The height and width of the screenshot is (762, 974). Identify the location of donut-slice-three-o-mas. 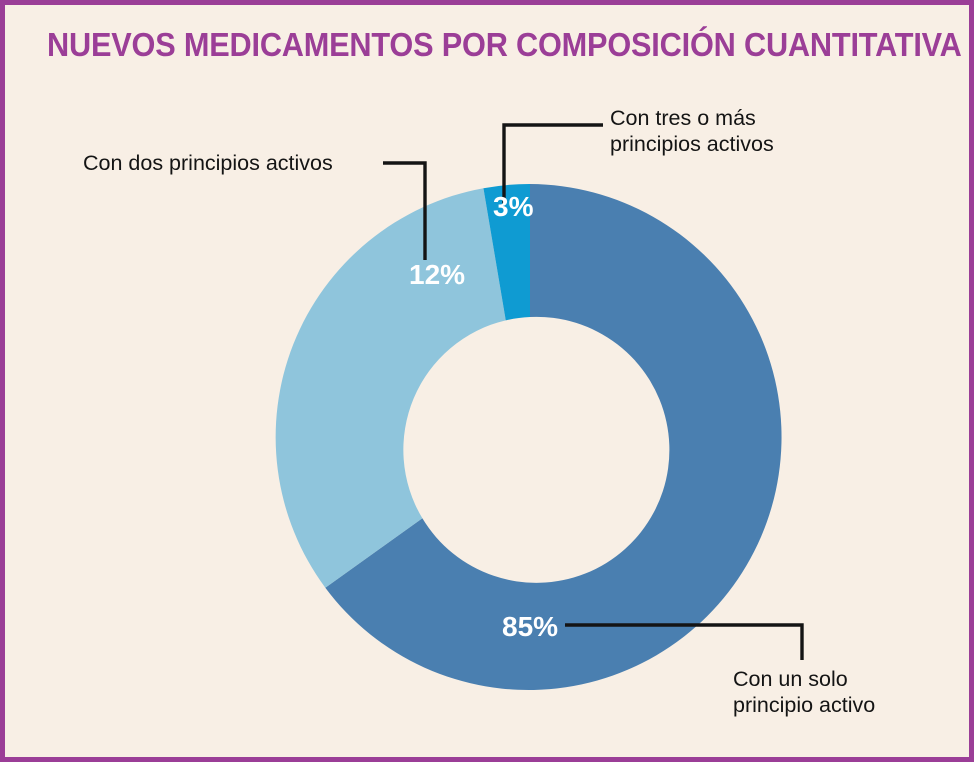
(506, 252).